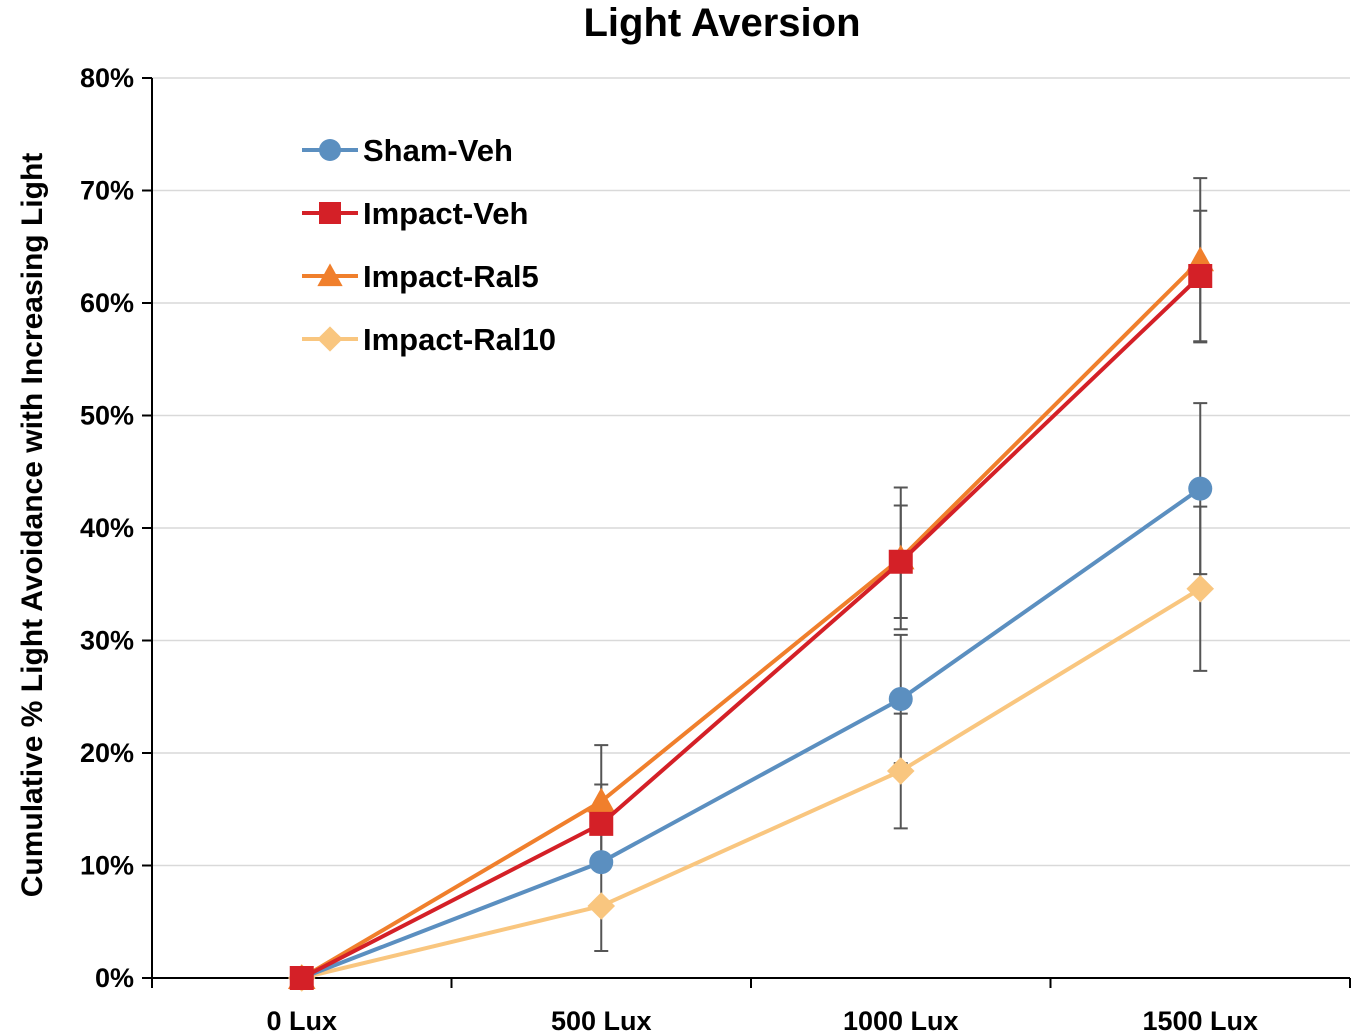 The width and height of the screenshot is (1355, 1036). Describe the element at coordinates (107, 78) in the screenshot. I see `y-tick-label: 80%` at that location.